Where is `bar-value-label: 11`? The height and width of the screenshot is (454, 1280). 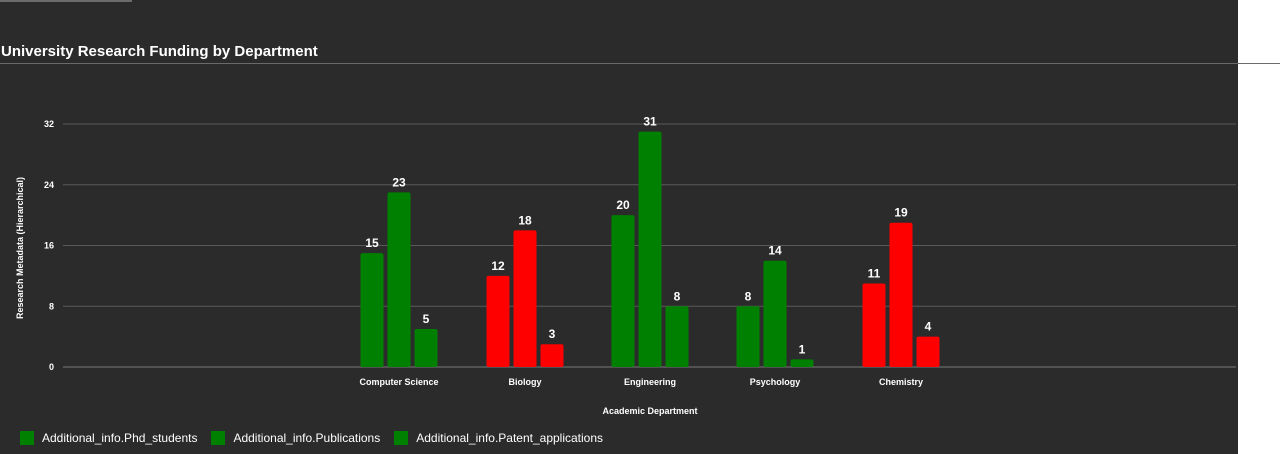 bar-value-label: 11 is located at coordinates (874, 273).